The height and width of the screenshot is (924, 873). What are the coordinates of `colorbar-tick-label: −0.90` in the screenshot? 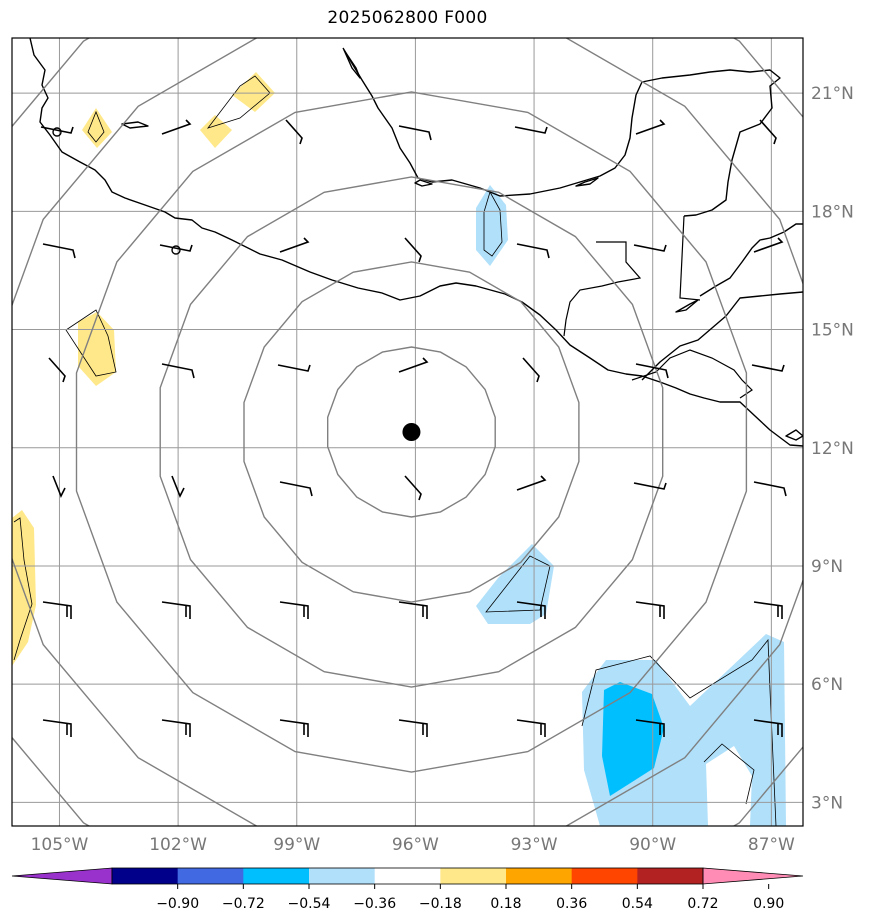 It's located at (177, 904).